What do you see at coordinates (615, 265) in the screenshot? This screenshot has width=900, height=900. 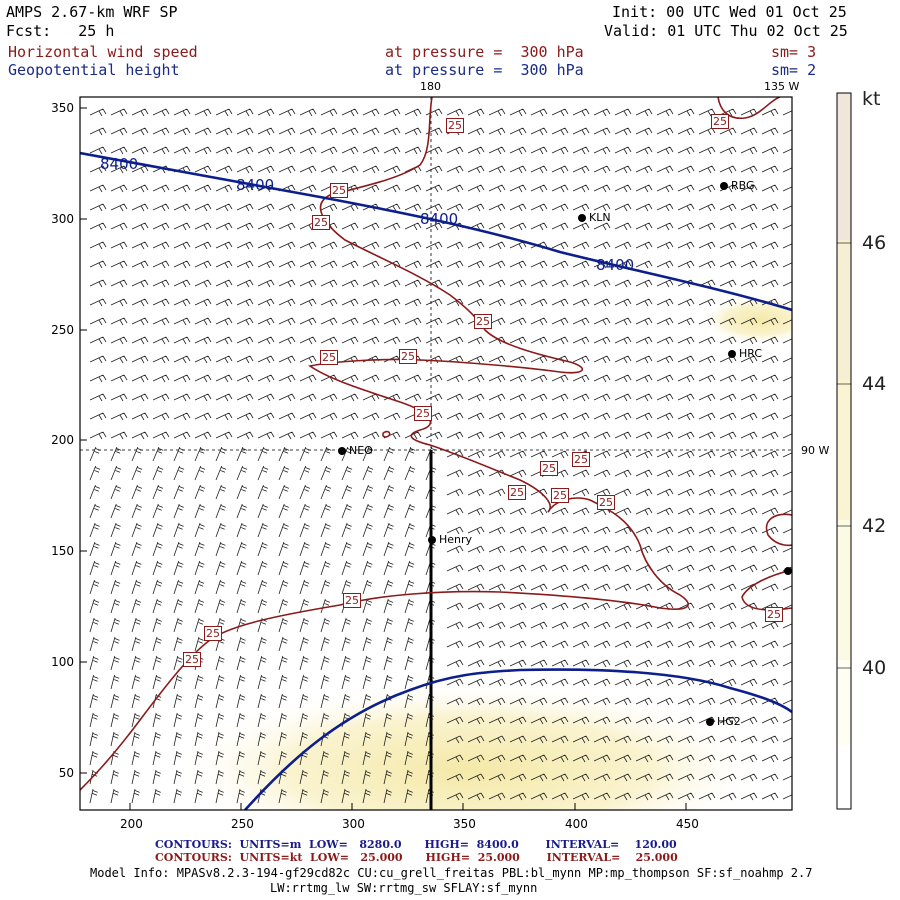 I see `height-label-4: 8400` at bounding box center [615, 265].